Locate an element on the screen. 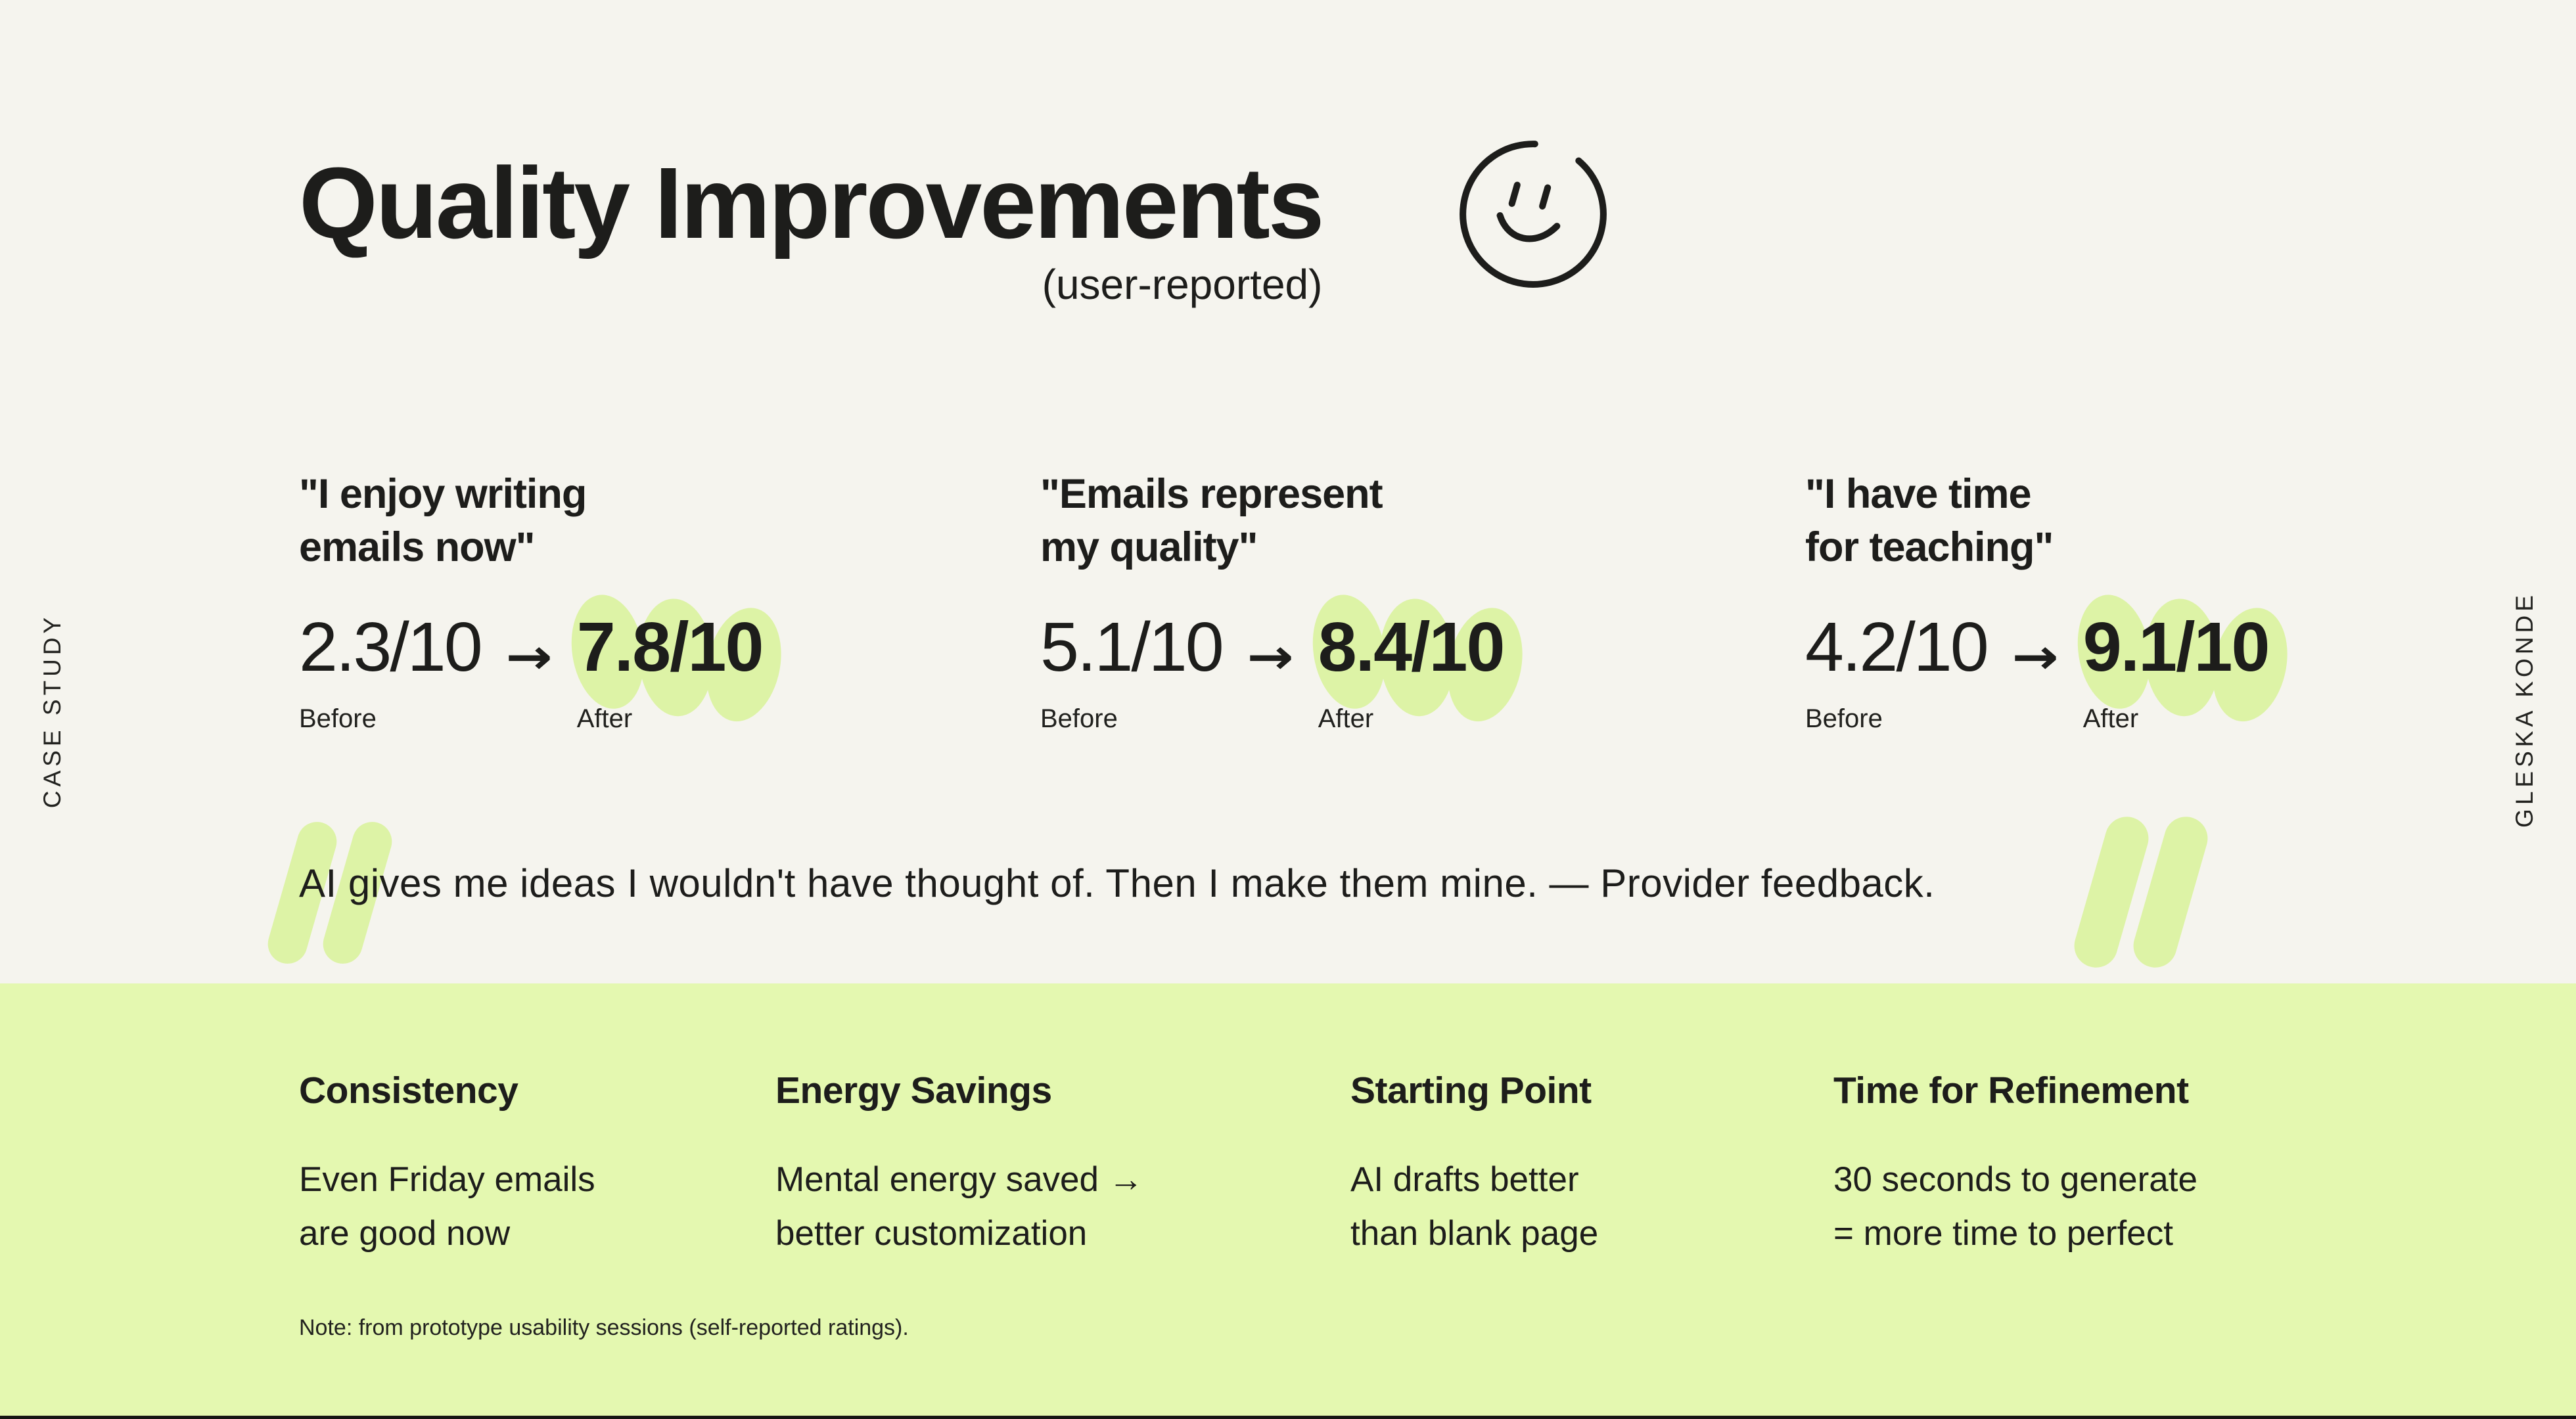  benefit-title: Energy Savings is located at coordinates (913, 1091).